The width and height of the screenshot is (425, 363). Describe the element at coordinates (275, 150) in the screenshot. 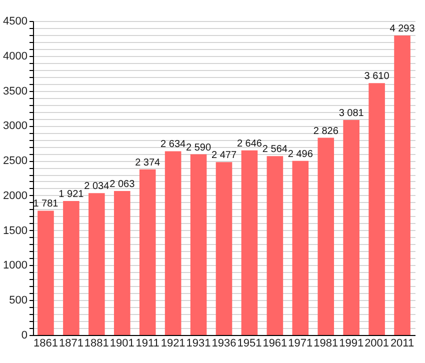

I see `data-label: 2 564` at that location.